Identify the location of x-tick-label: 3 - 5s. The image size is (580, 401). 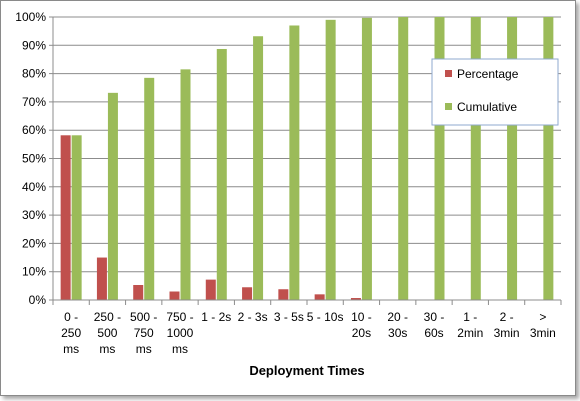
(289, 317).